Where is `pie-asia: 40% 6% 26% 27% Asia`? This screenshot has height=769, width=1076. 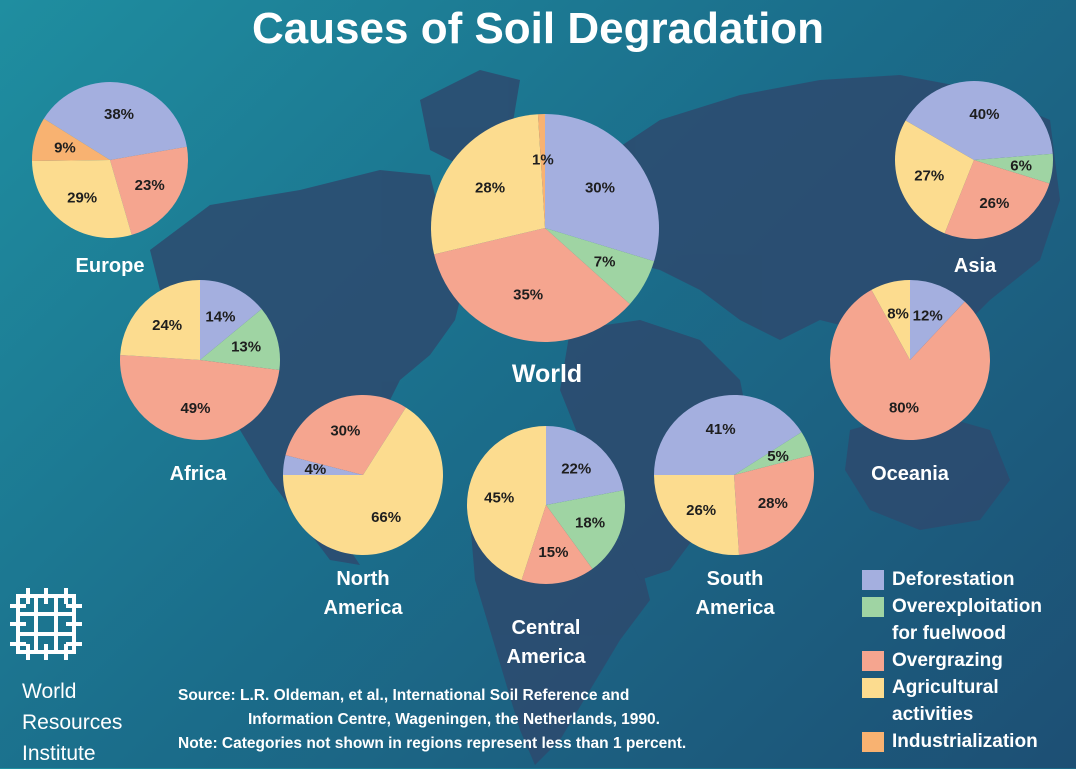 pie-asia: 40% 6% 26% 27% Asia is located at coordinates (974, 178).